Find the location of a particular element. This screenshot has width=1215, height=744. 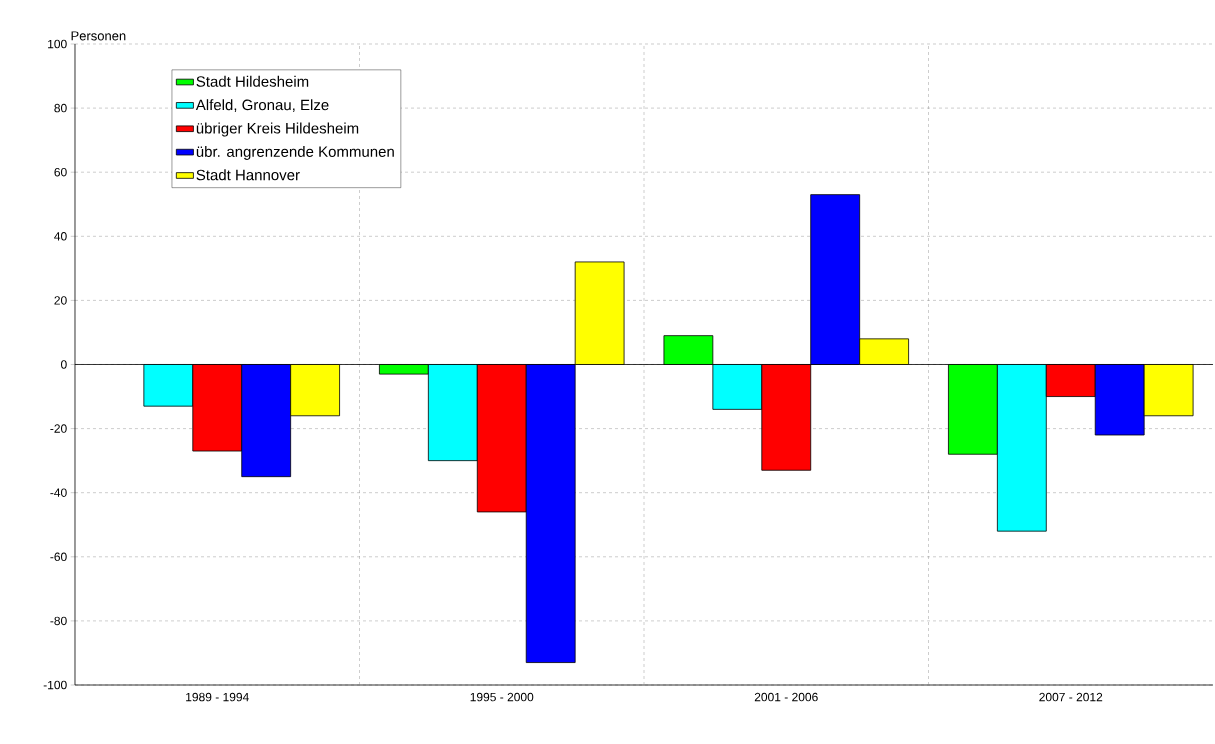

x-tick-label: 2007 - 2012 is located at coordinates (1071, 697).